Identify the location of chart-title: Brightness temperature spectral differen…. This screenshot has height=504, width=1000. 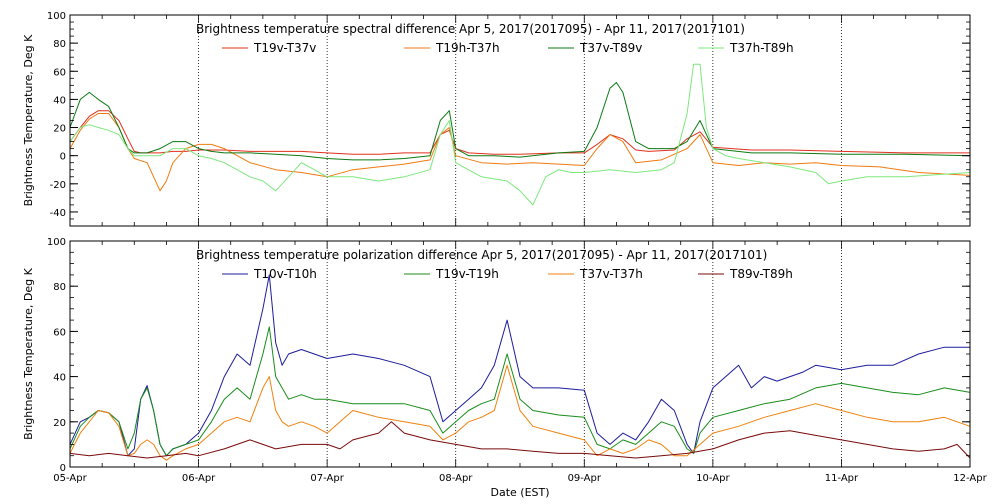
(470, 29).